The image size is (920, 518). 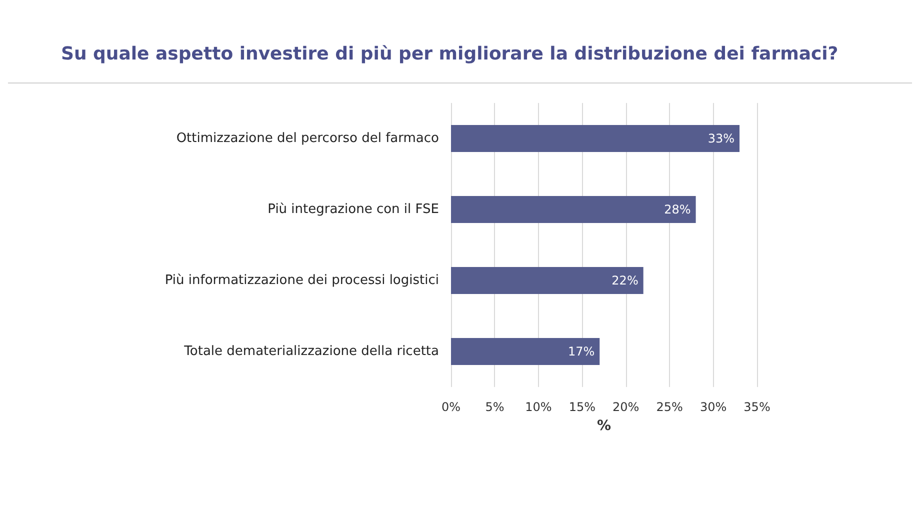 What do you see at coordinates (353, 209) in the screenshot?
I see `y-tick-label: Più integrazione con il FSE` at bounding box center [353, 209].